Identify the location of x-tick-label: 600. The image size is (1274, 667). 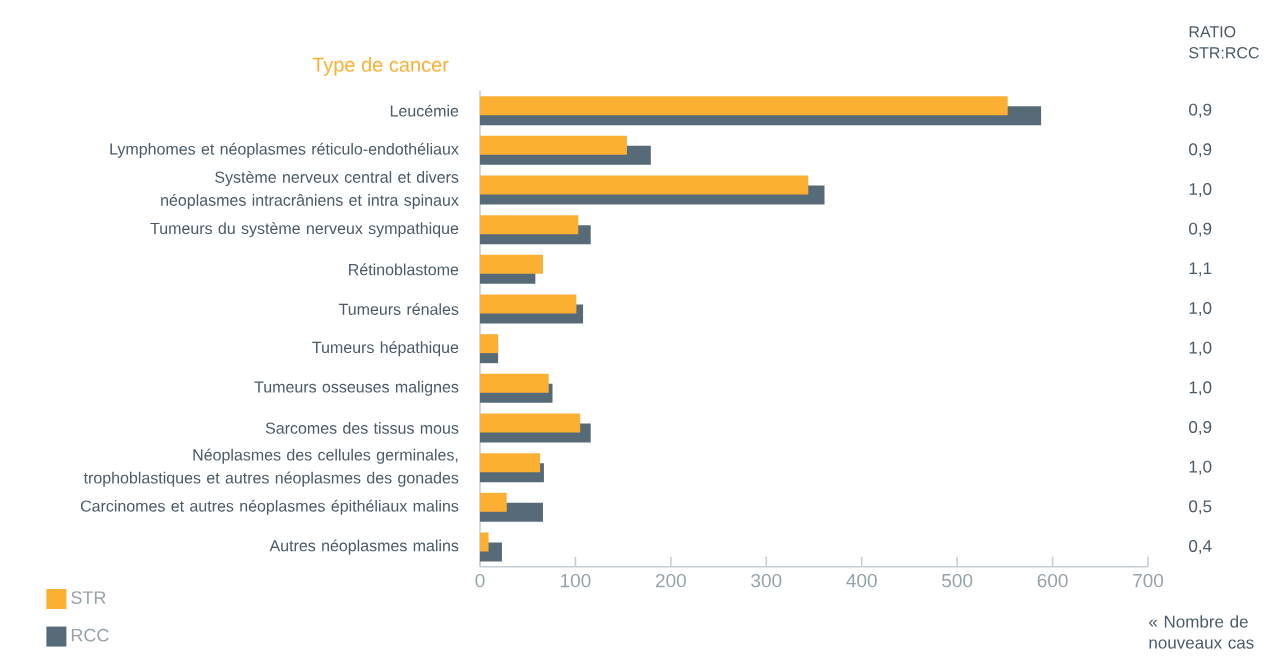
(1052, 580).